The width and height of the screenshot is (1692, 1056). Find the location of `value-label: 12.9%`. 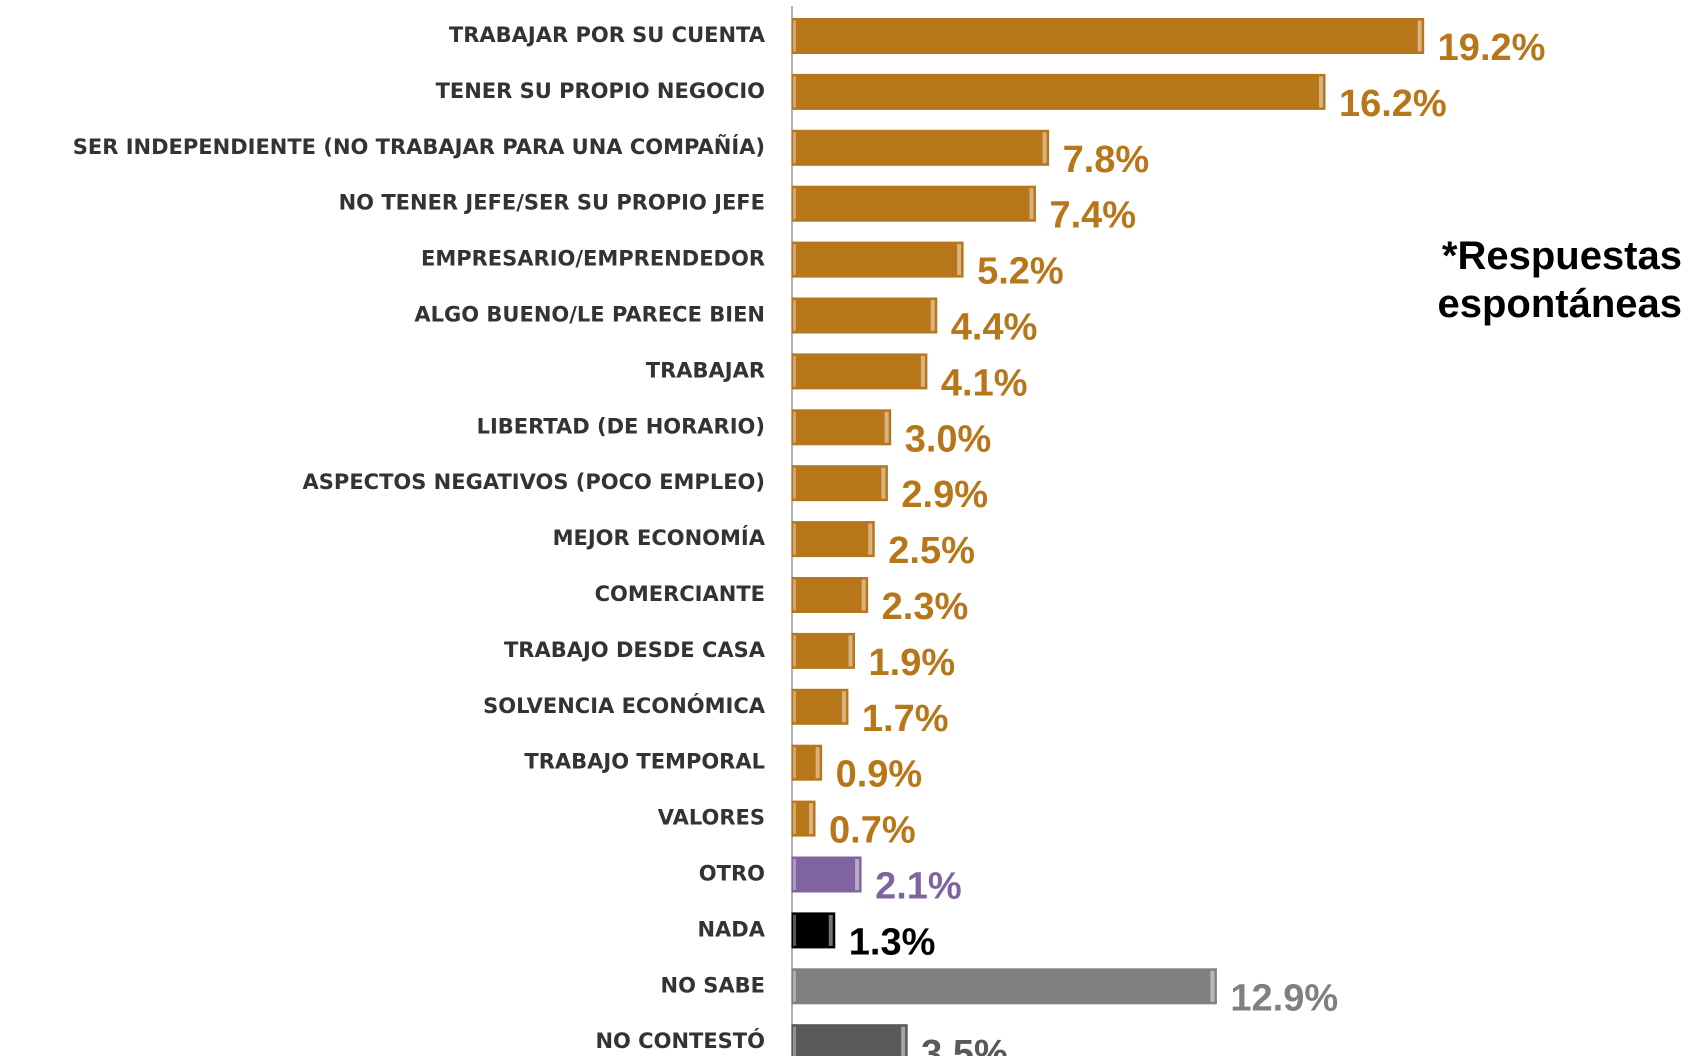

value-label: 12.9% is located at coordinates (1284, 998).